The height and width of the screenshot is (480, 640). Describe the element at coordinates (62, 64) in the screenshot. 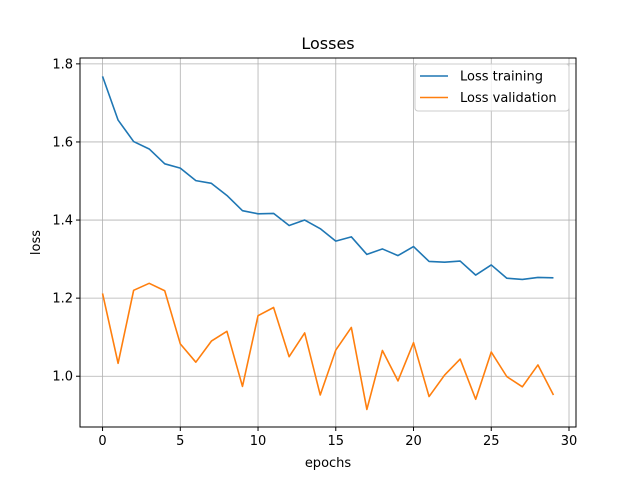

I see `y-tick-label: 1.8` at that location.